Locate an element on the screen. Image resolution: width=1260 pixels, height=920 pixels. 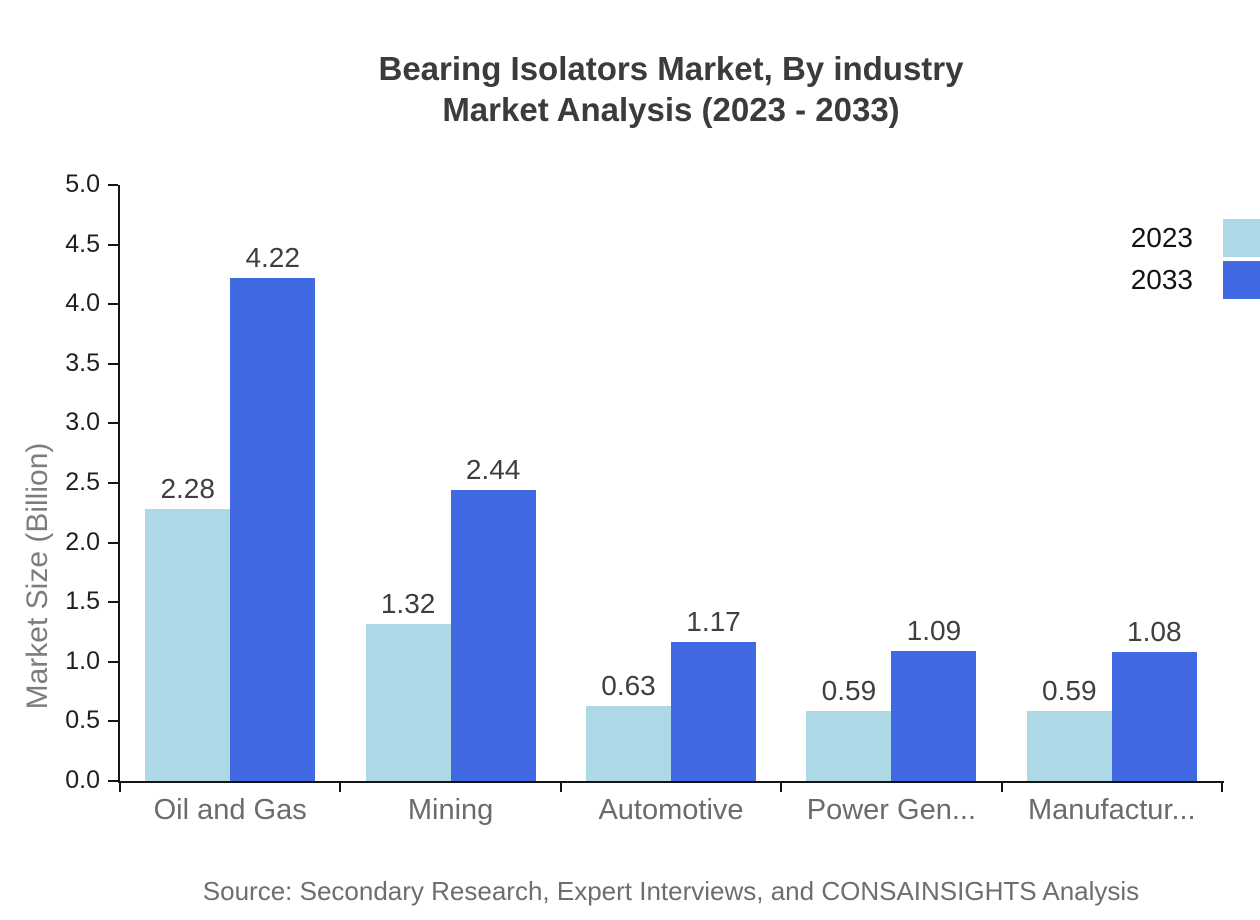
bar-2023-oil-and-gas is located at coordinates (188, 645).